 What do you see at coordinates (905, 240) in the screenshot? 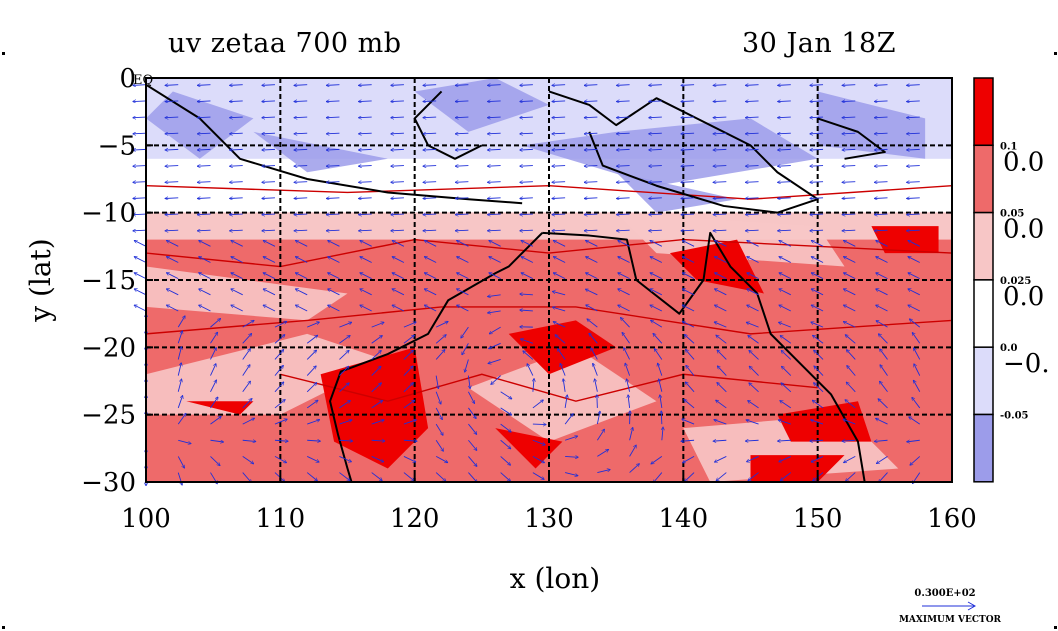
I see `field-strong-positive-area` at bounding box center [905, 240].